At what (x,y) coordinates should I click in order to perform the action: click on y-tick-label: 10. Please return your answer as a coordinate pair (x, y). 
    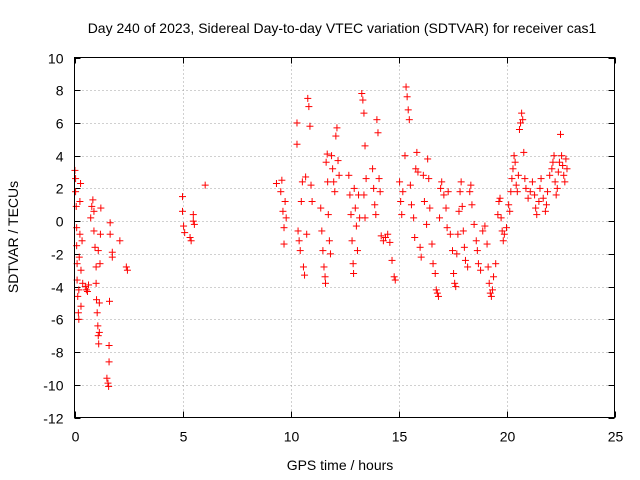
    Looking at the image, I should click on (56, 59).